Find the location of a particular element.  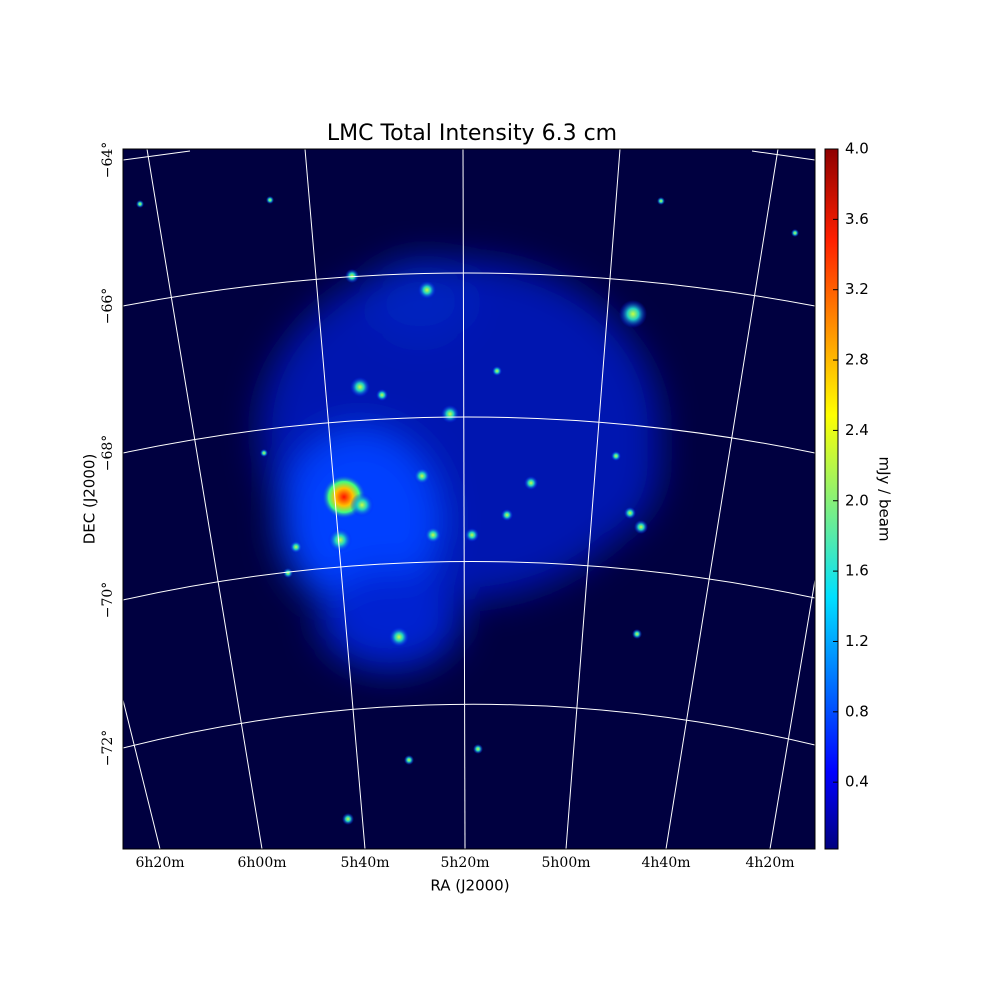

dec-tick-label: −64° is located at coordinates (108, 160).